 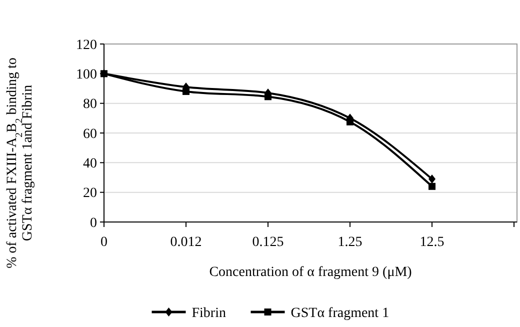 What do you see at coordinates (340, 313) in the screenshot?
I see `legend-label: GSTα fragment 1` at bounding box center [340, 313].